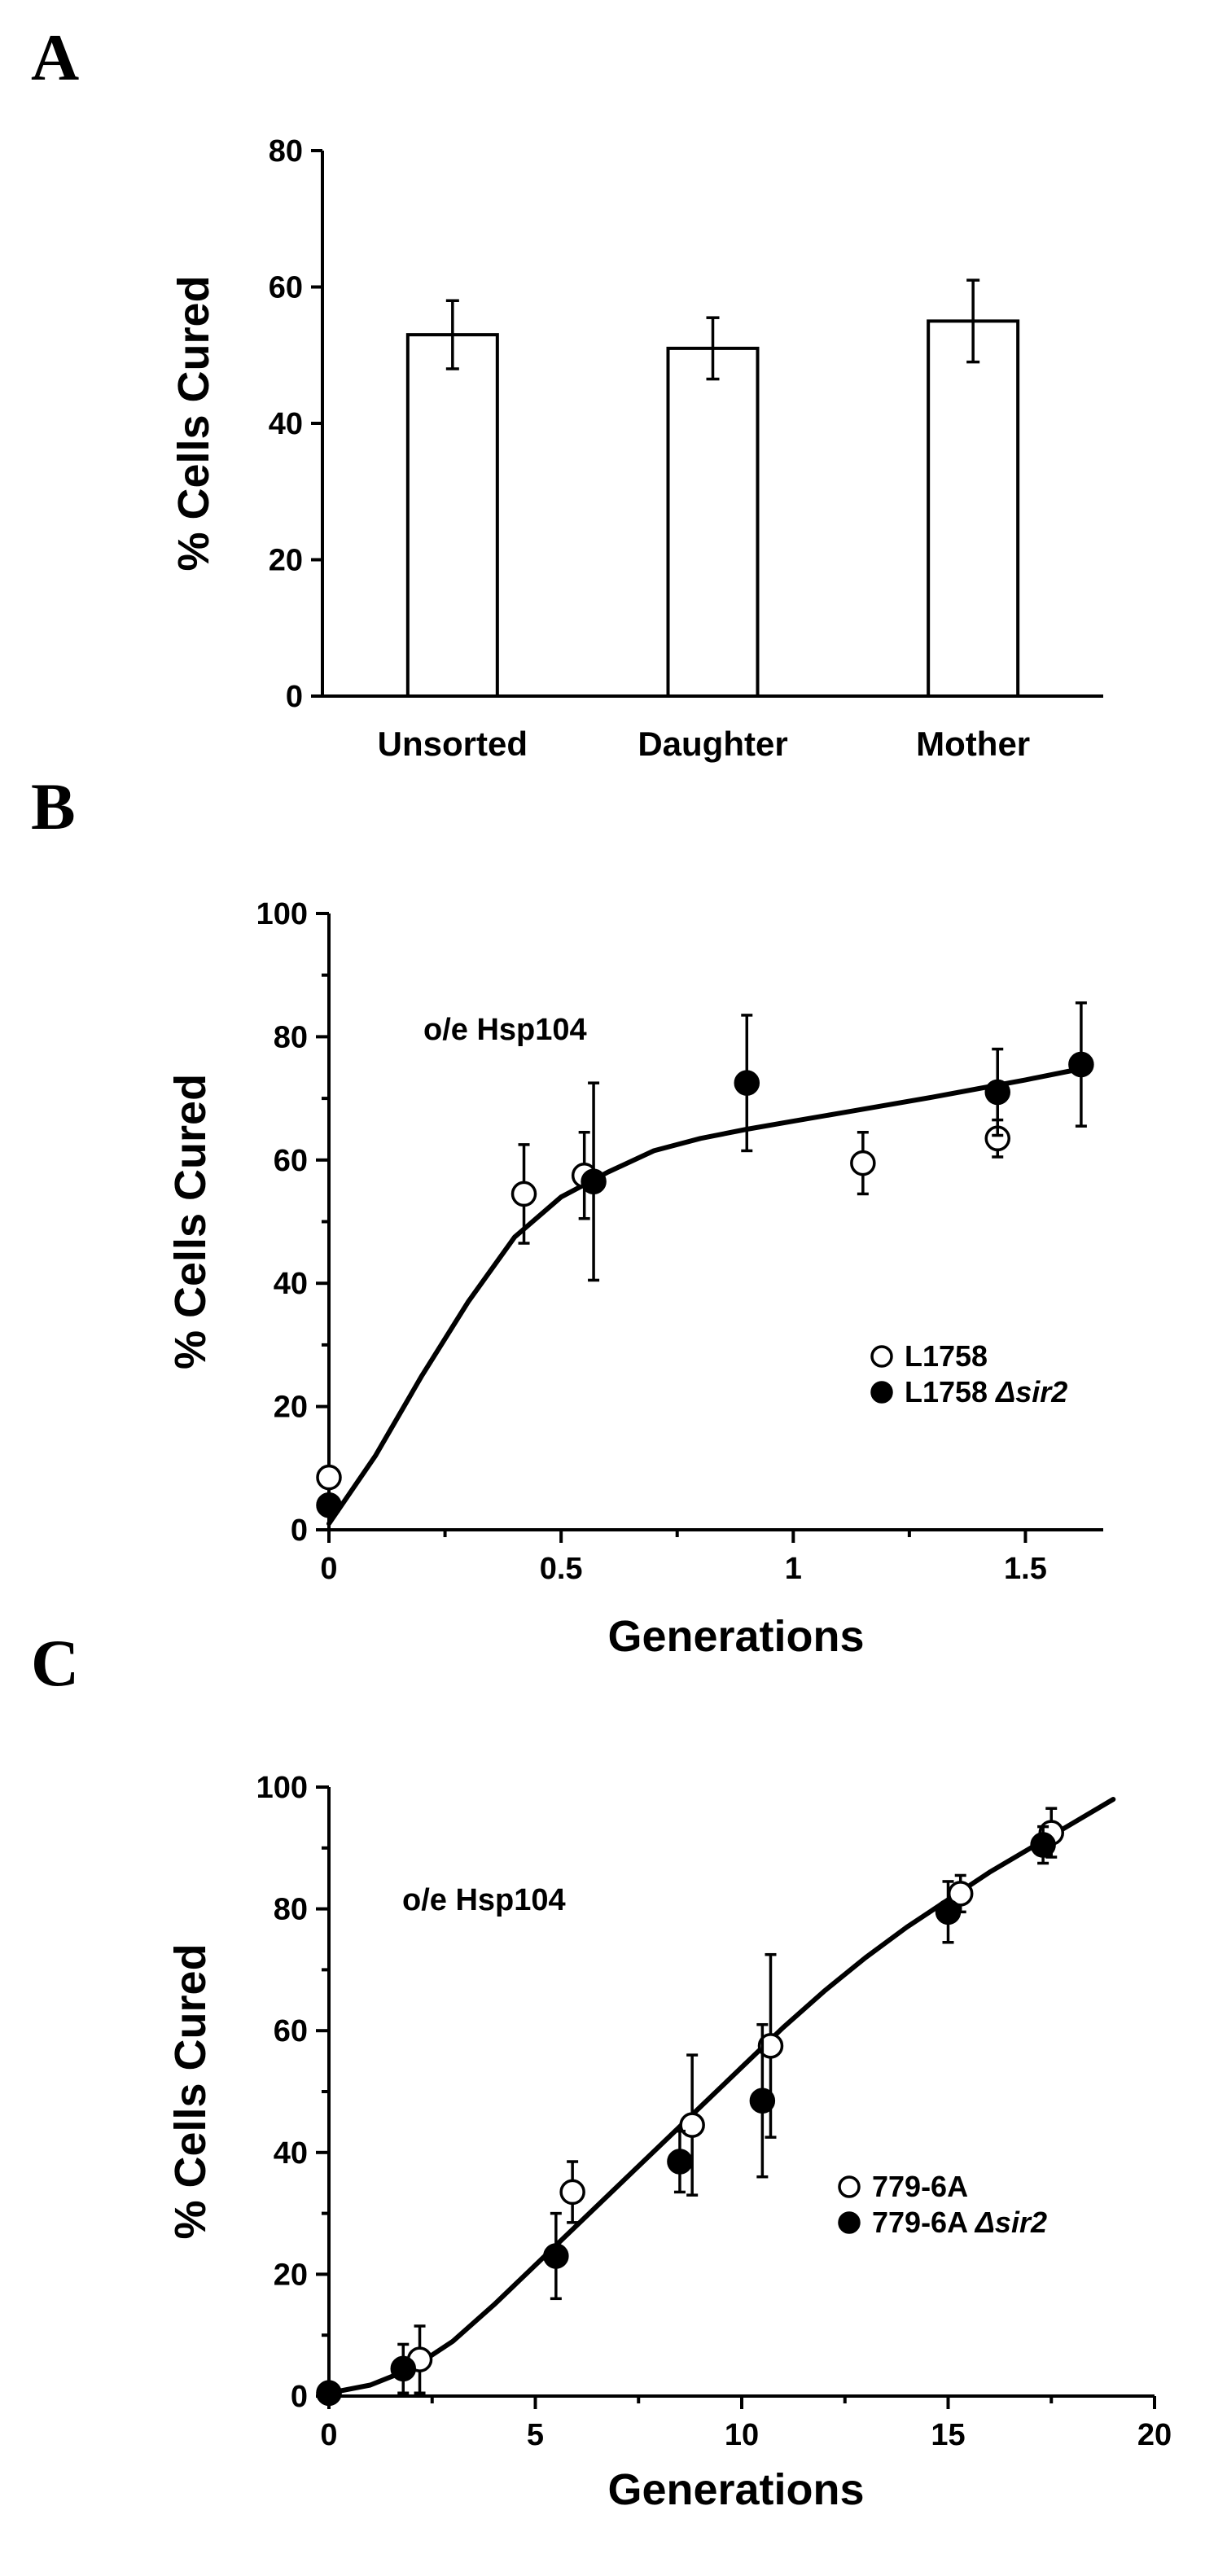  Describe the element at coordinates (742, 2435) in the screenshot. I see `x-tick-label: 10` at that location.